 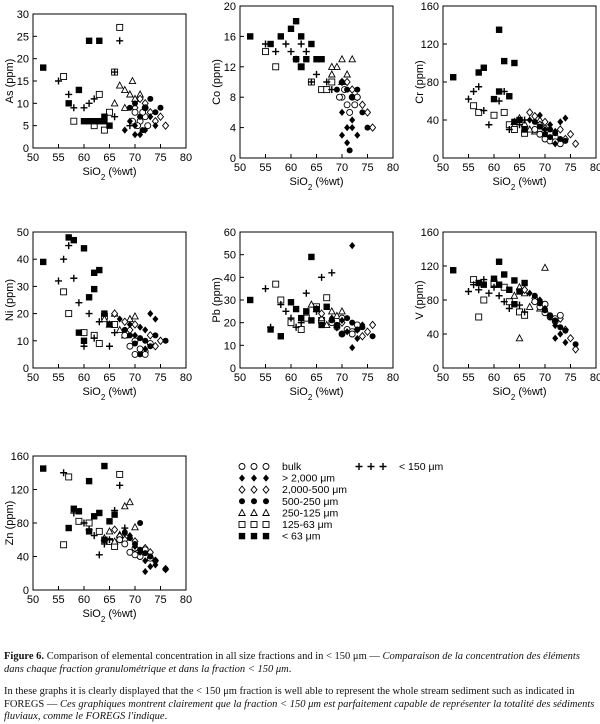 I want to click on x-axis-label: SiO2 (%wt), so click(x=317, y=184).